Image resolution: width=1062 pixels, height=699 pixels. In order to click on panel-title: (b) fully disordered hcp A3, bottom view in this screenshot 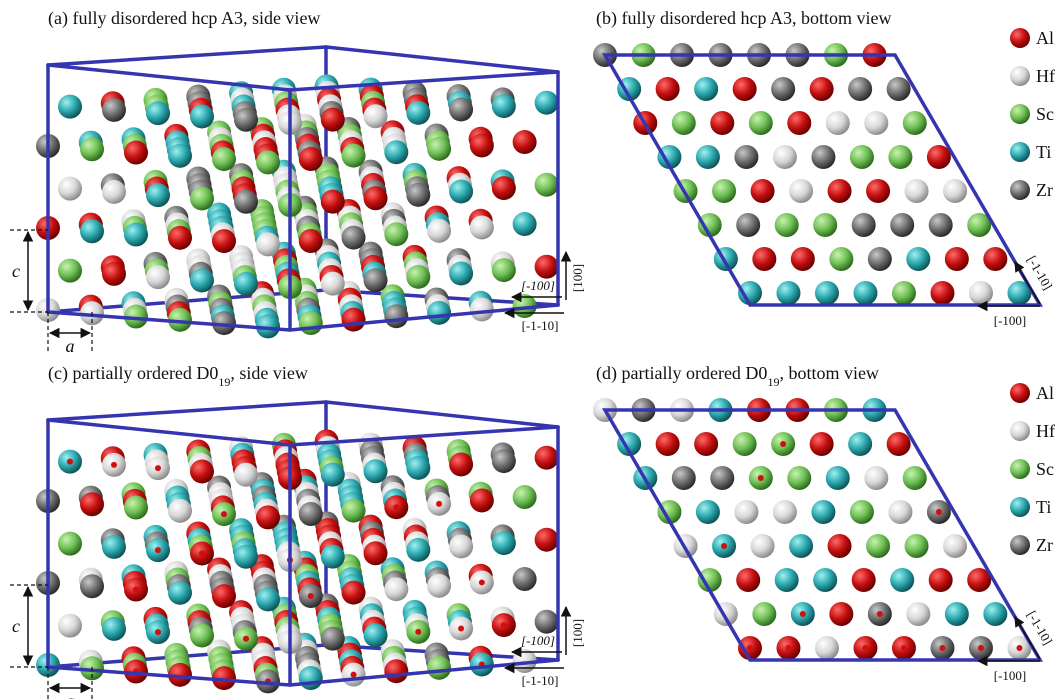, I will do `click(743, 18)`.